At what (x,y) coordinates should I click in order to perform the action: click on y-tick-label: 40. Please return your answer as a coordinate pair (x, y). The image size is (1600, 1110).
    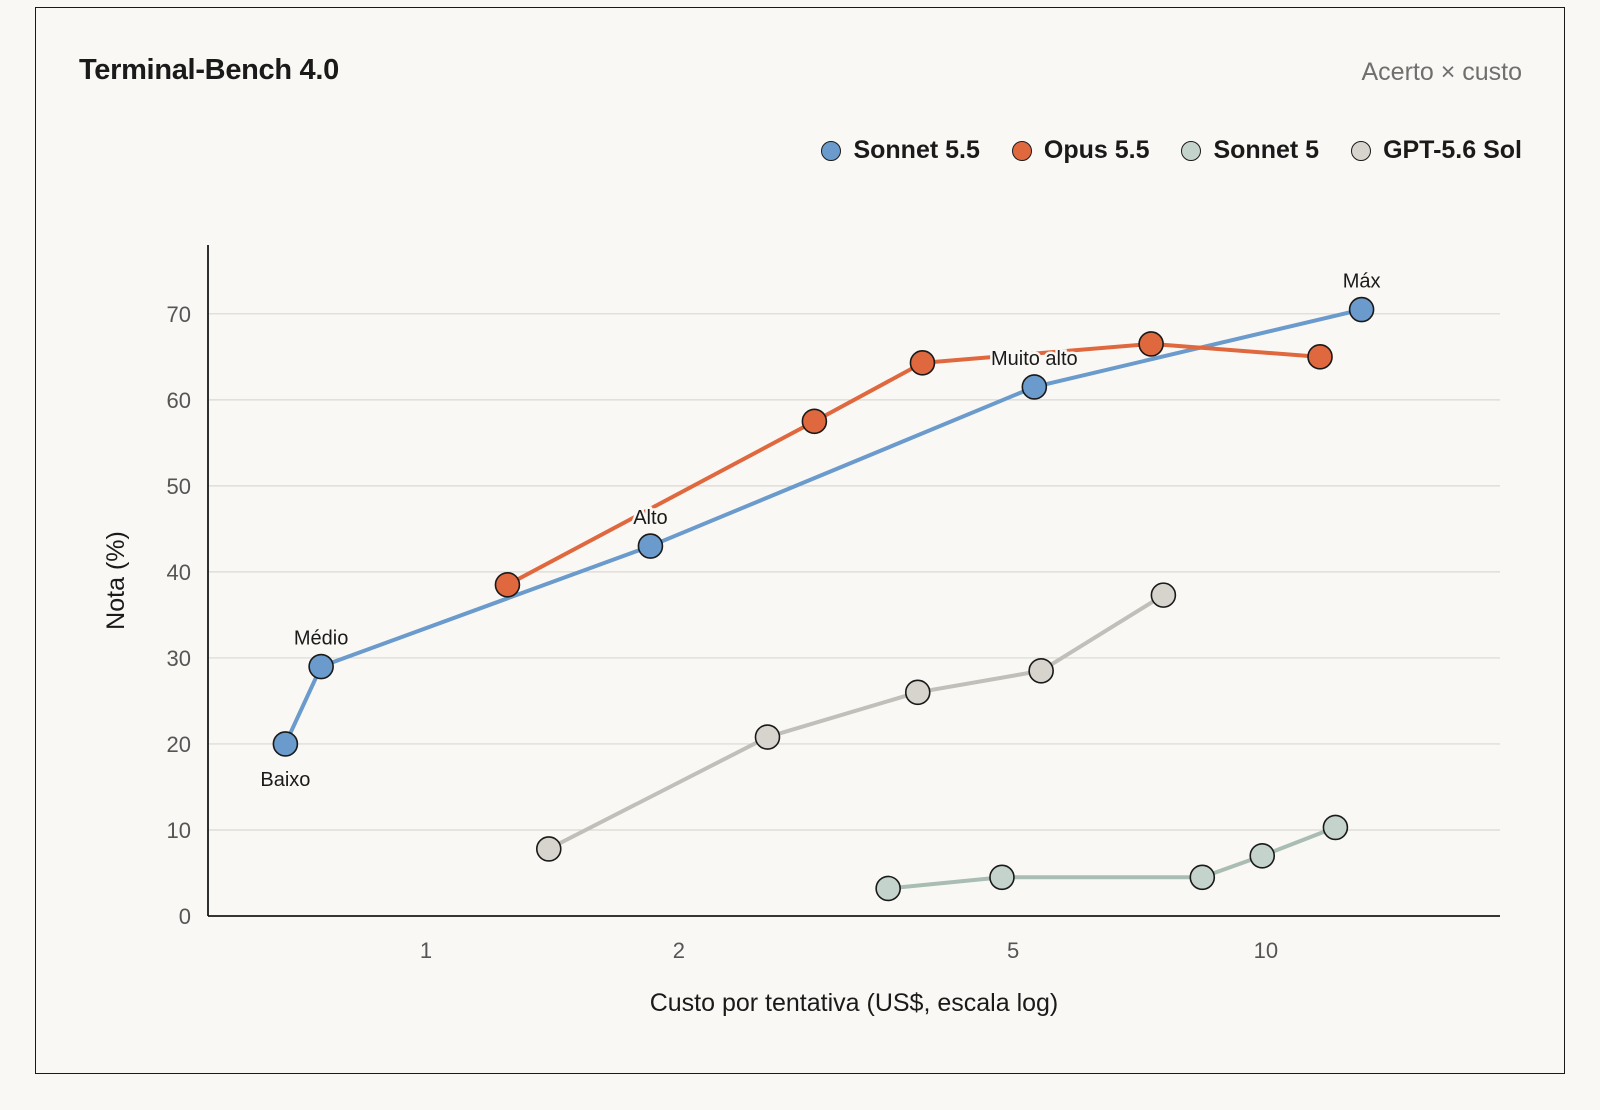
    Looking at the image, I should click on (179, 572).